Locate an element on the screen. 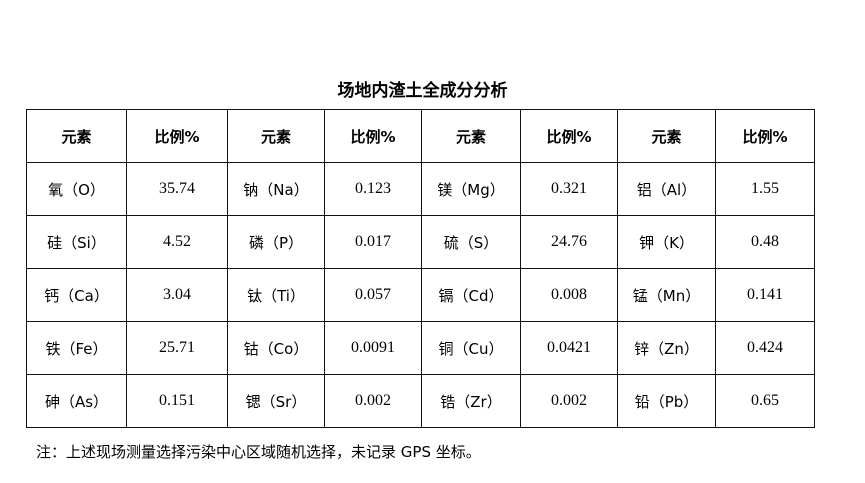 The width and height of the screenshot is (865, 483). element-cell: 磷（P） is located at coordinates (276, 242).